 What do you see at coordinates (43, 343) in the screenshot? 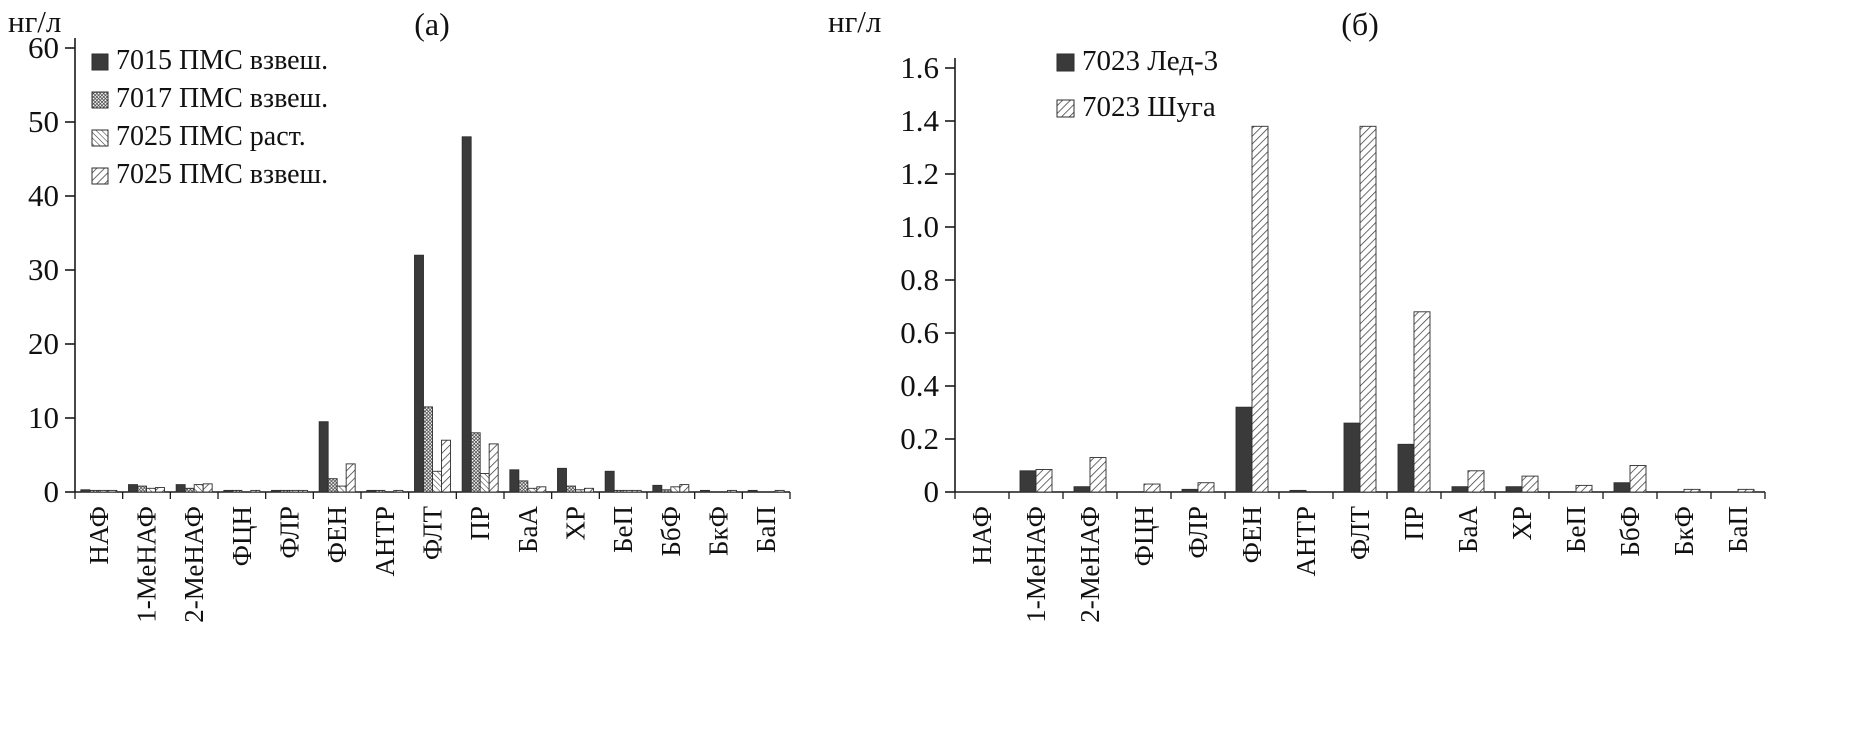
I see `y-tick-label: 20` at bounding box center [43, 343].